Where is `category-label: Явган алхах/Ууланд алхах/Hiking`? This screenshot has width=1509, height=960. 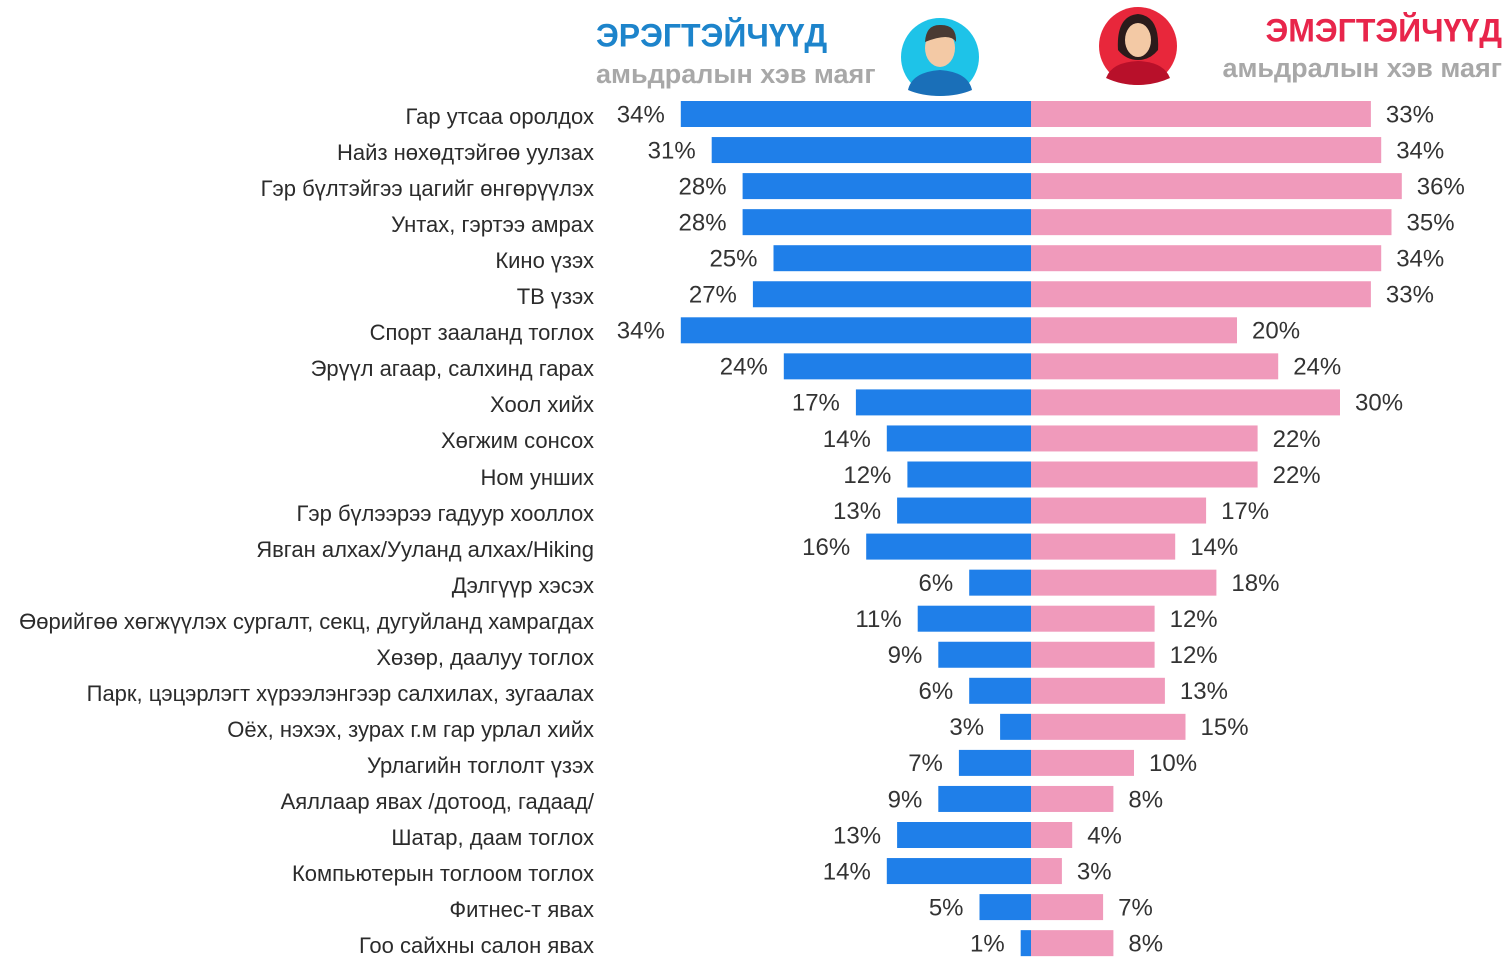
category-label: Явган алхах/Ууланд алхах/Hiking is located at coordinates (425, 549).